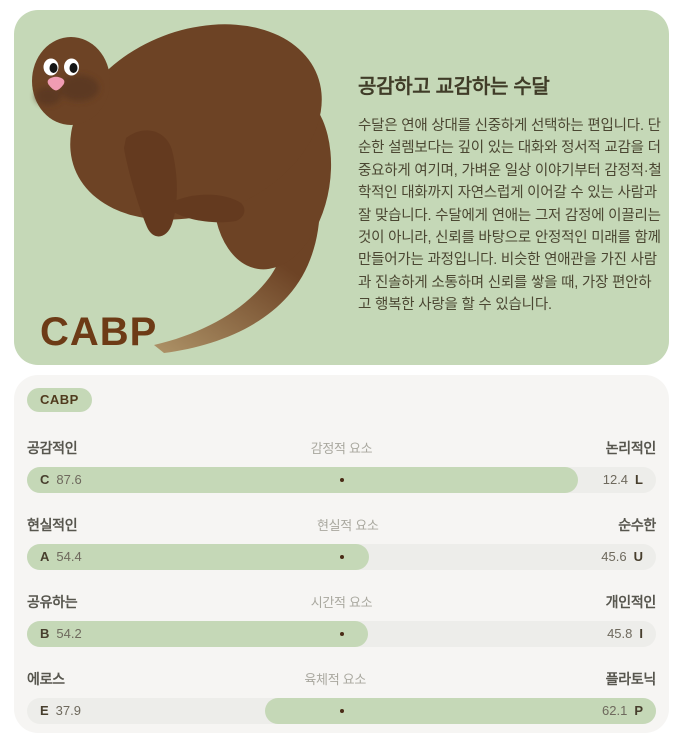 This screenshot has height=739, width=683. I want to click on type-code-badge: CABP, so click(59, 400).